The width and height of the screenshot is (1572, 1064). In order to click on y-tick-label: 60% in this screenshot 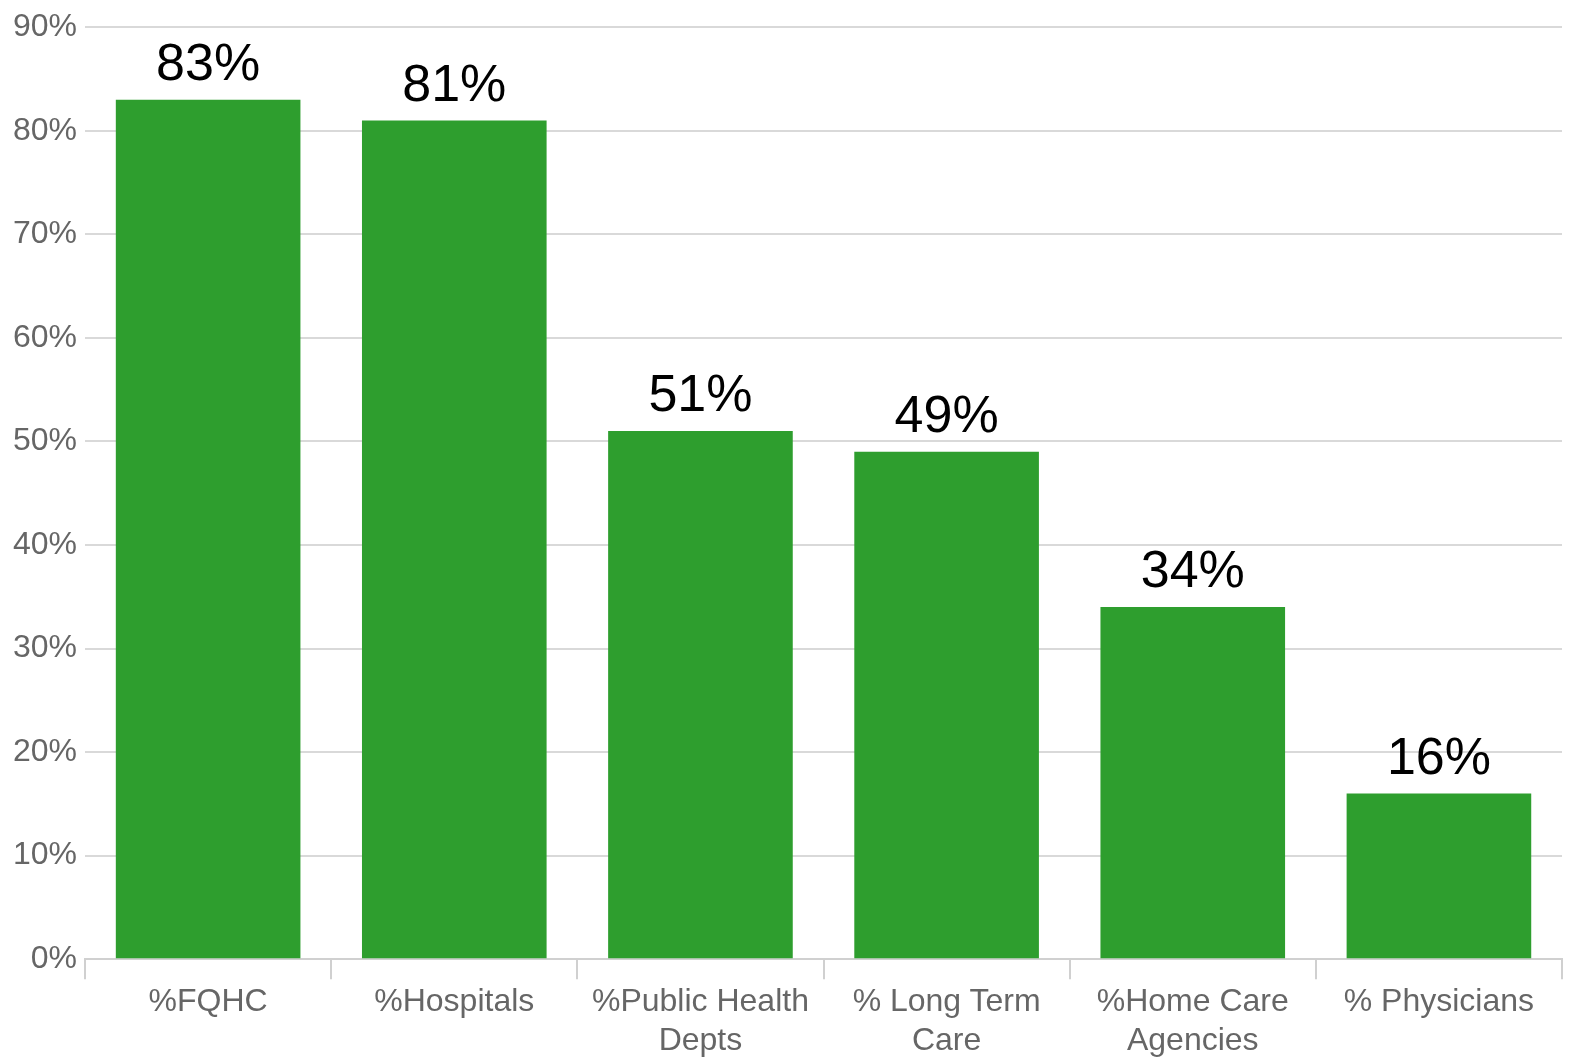, I will do `click(45, 335)`.